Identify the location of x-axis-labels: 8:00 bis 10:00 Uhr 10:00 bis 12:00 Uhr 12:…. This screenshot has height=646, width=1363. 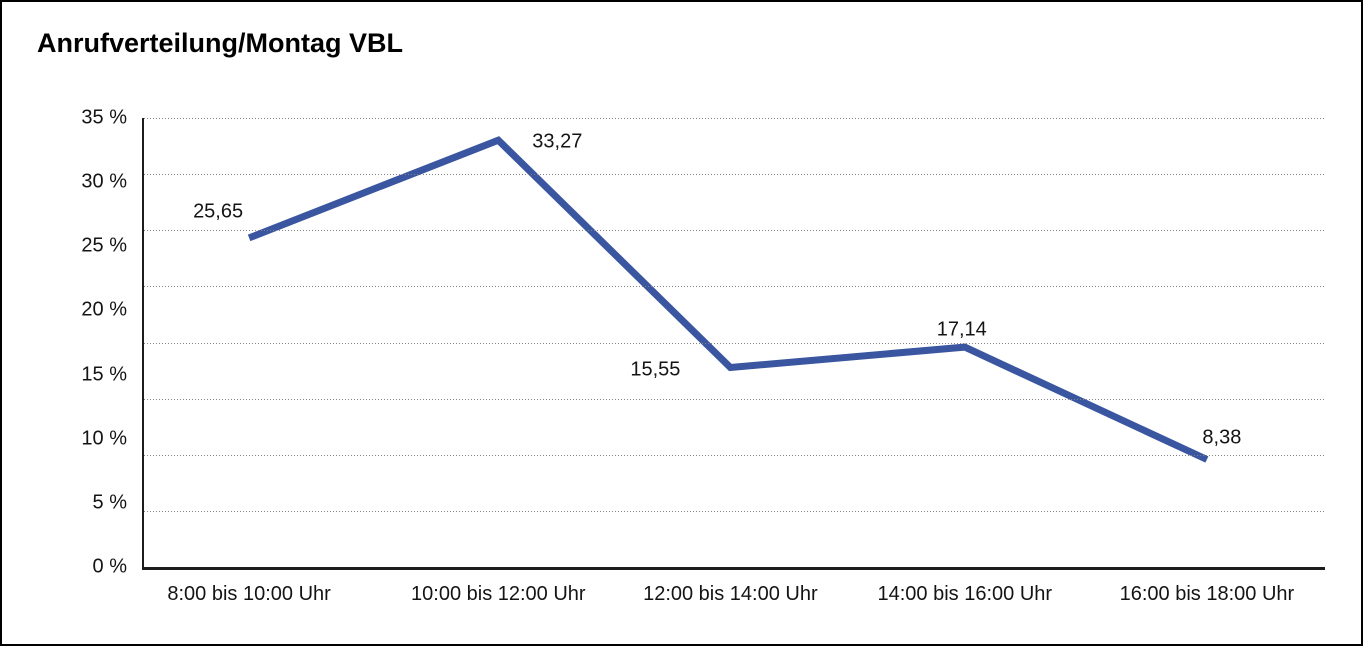
(734, 596).